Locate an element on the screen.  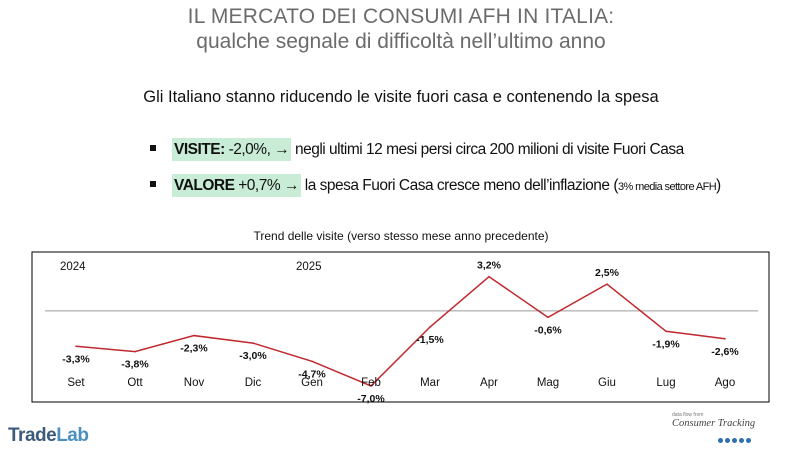
valore-value: +0,7% is located at coordinates (257, 185).